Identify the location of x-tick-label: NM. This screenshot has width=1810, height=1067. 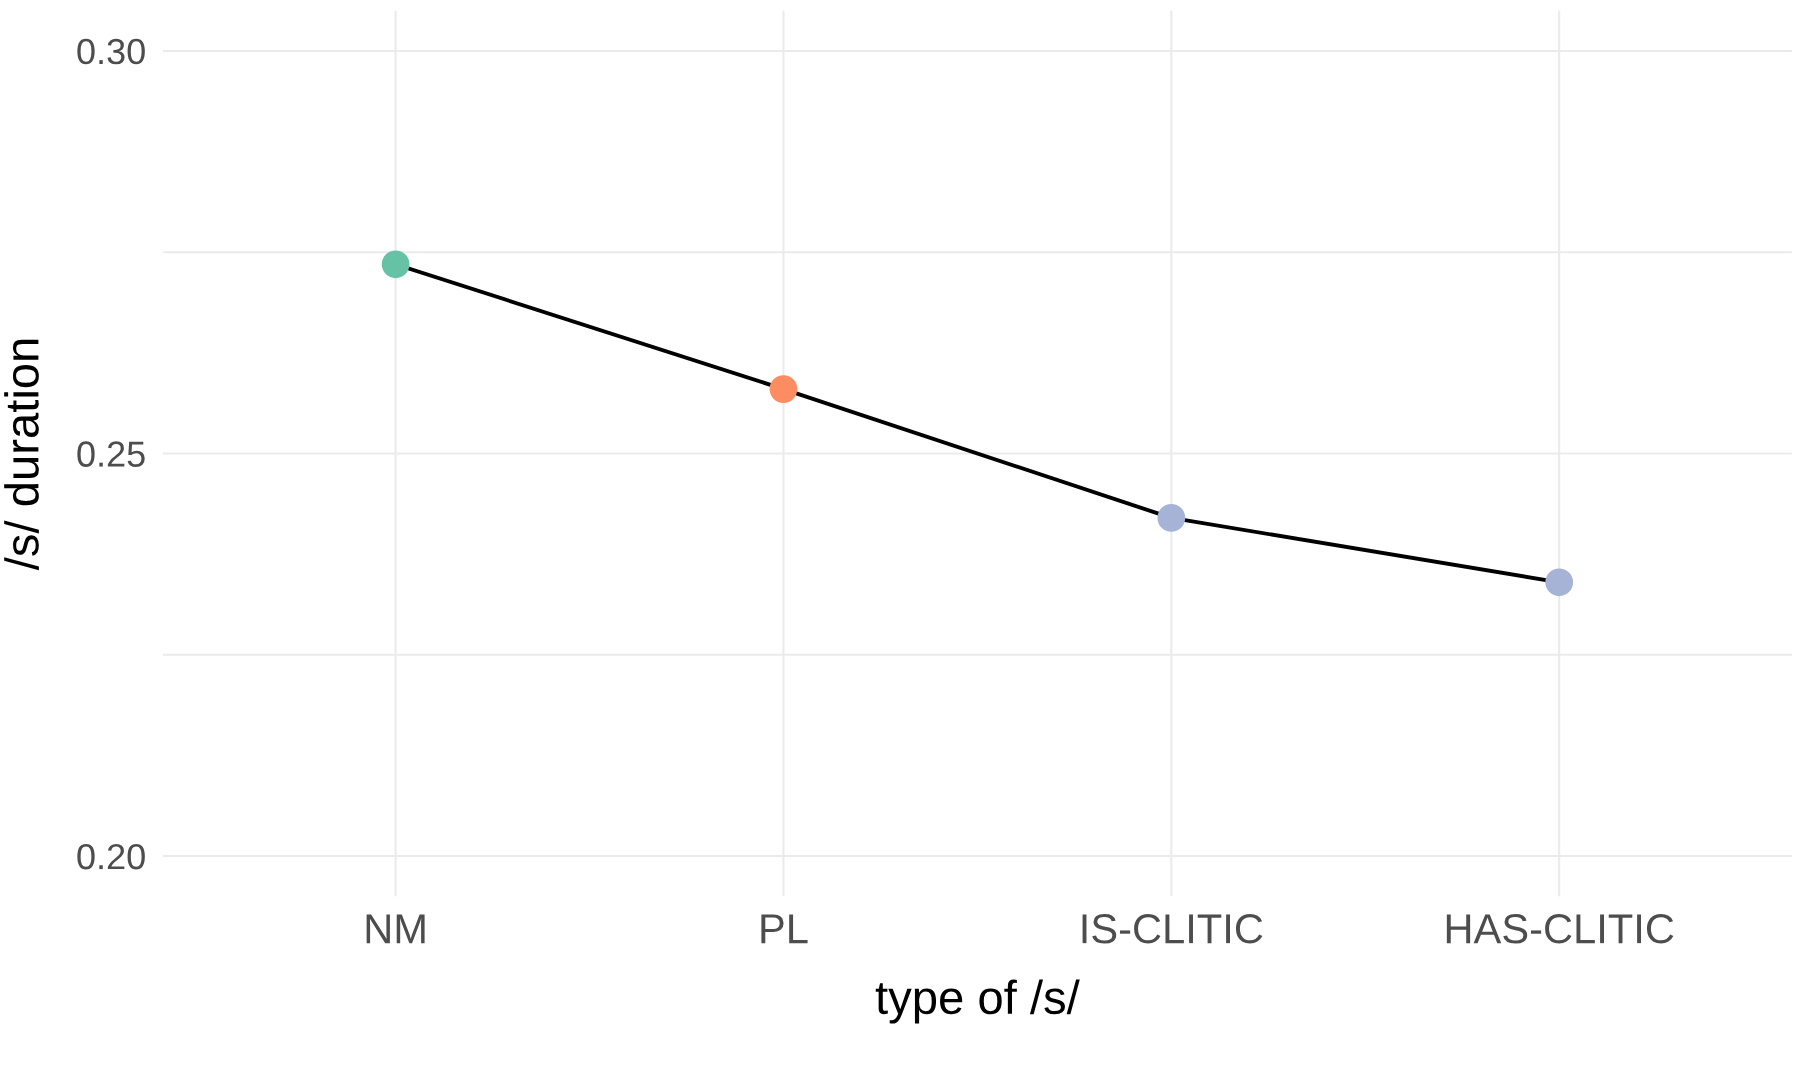
(395, 929).